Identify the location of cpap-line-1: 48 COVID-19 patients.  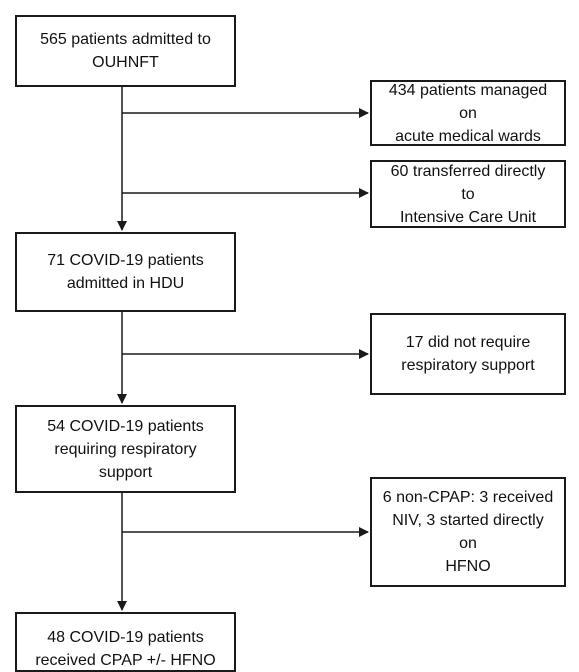
(125, 637).